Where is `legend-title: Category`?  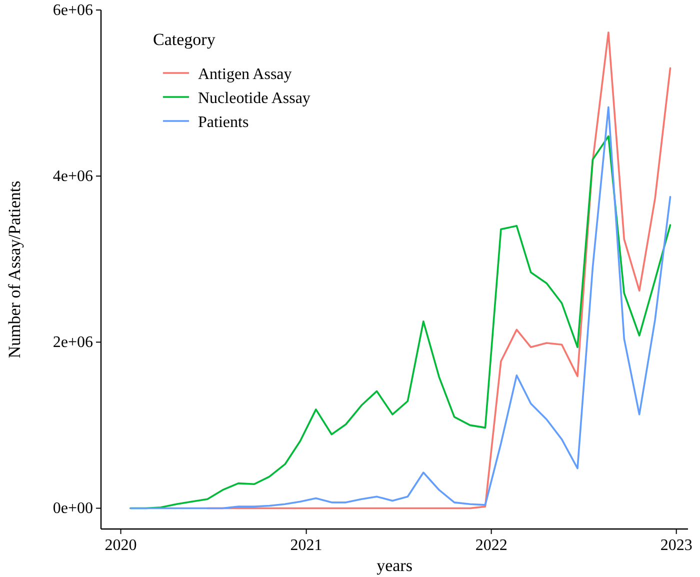 legend-title: Category is located at coordinates (184, 39).